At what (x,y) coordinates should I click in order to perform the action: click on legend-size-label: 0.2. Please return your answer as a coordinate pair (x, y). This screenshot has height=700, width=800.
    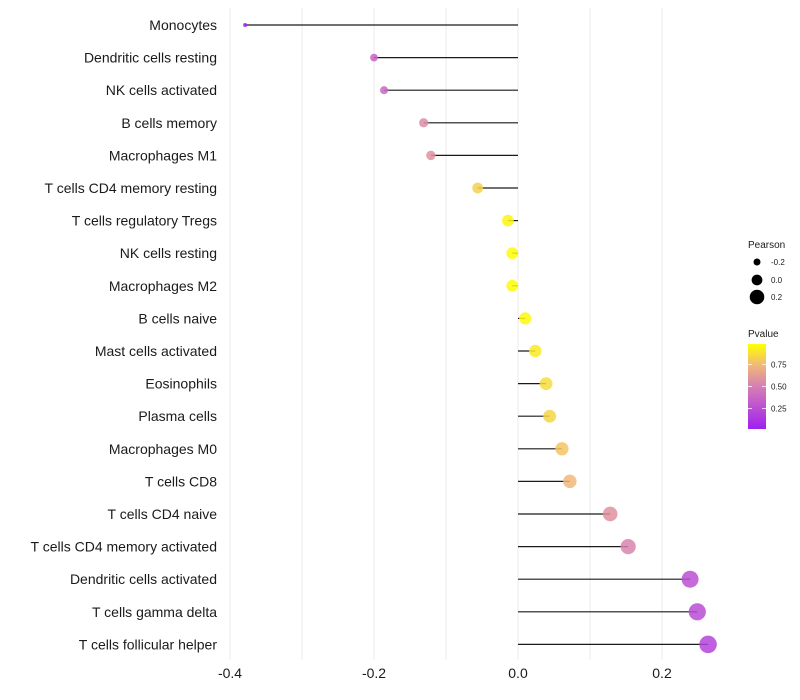
    Looking at the image, I should click on (777, 297).